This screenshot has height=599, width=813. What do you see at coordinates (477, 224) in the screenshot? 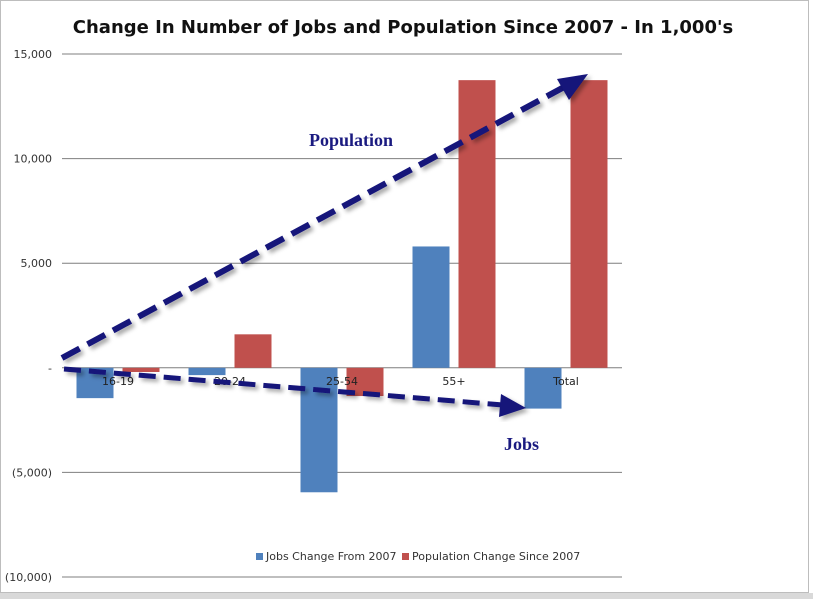
I see `bar-population-55+` at bounding box center [477, 224].